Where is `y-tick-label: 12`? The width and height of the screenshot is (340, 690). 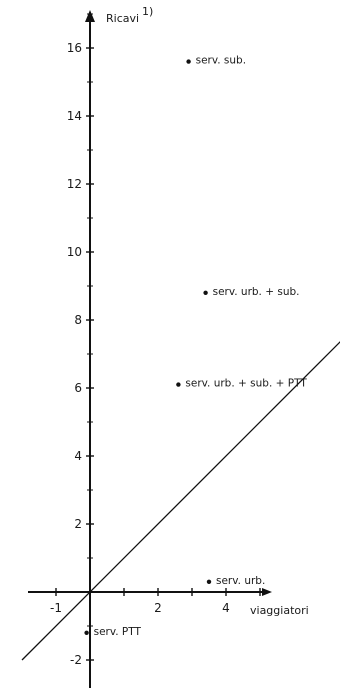
y-tick-label: 12 is located at coordinates (74, 184).